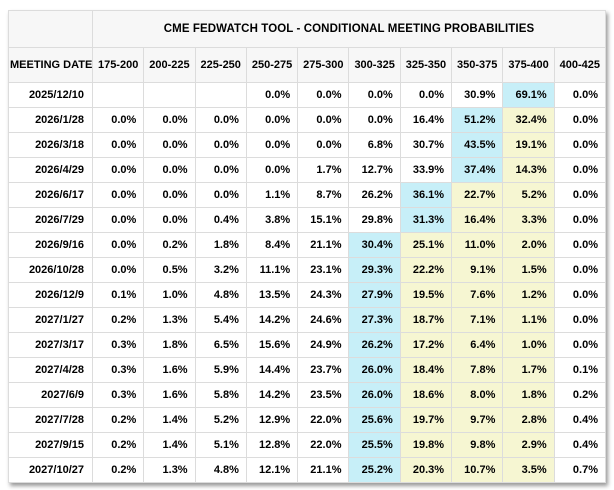 Image resolution: width=614 pixels, height=490 pixels. I want to click on probability-cell: 7.8%, so click(477, 370).